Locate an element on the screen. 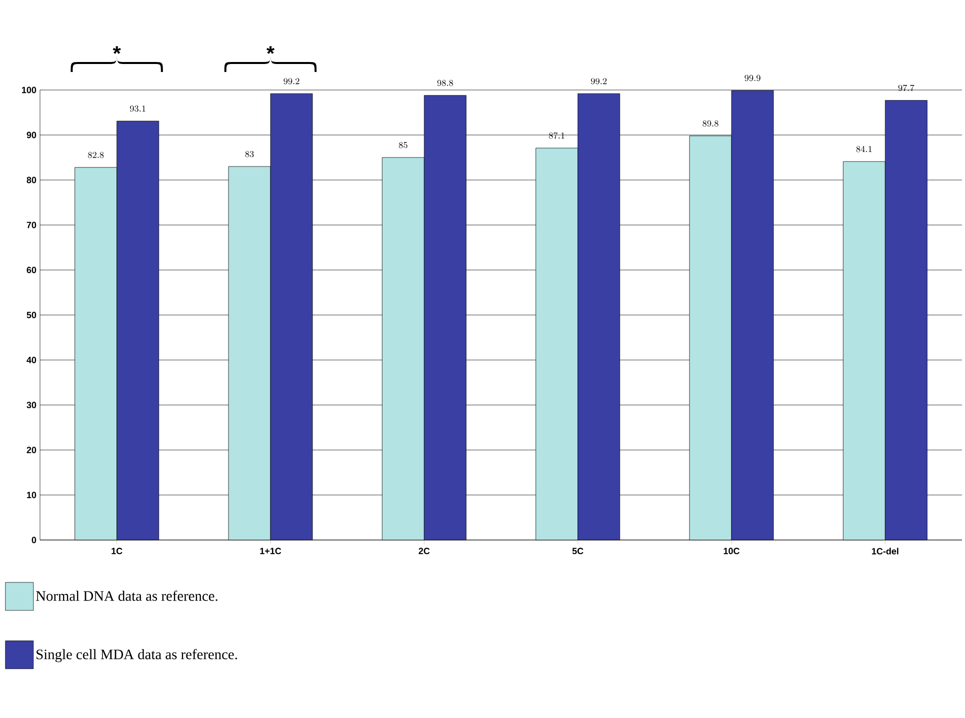  y-tick-label: 20 is located at coordinates (31, 450).